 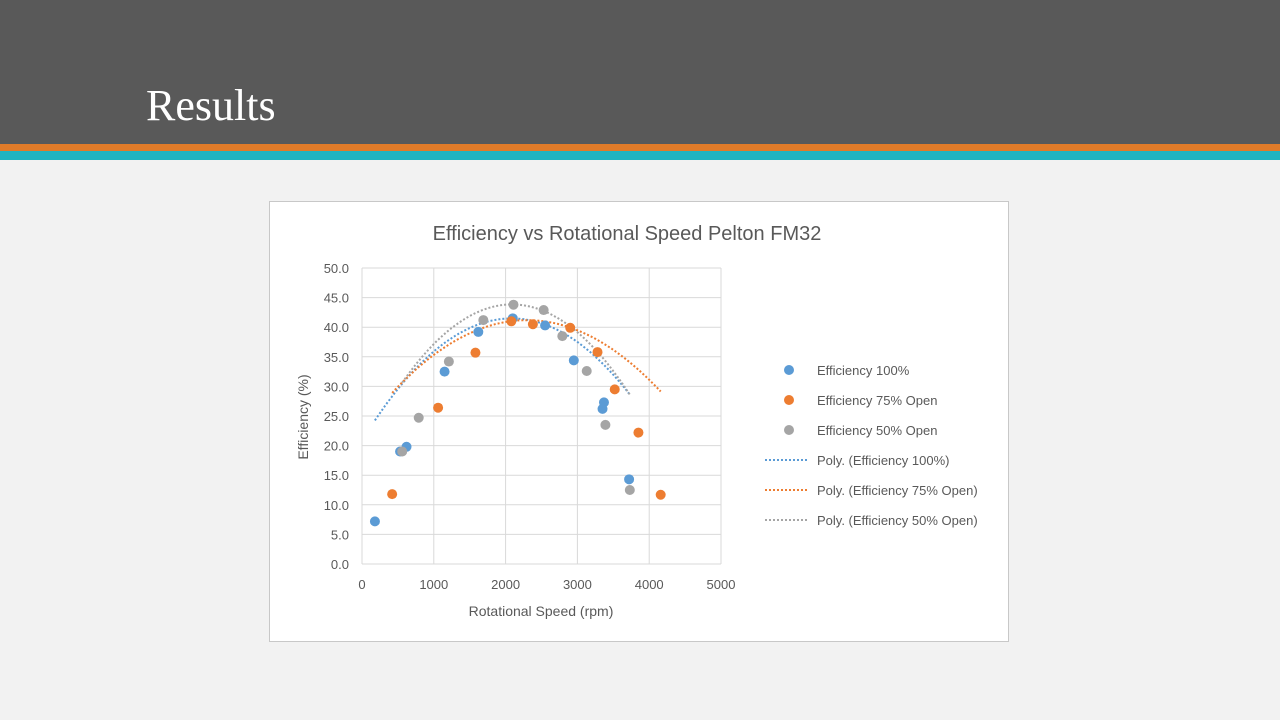 What do you see at coordinates (336, 446) in the screenshot?
I see `y-tick-label: 20.0` at bounding box center [336, 446].